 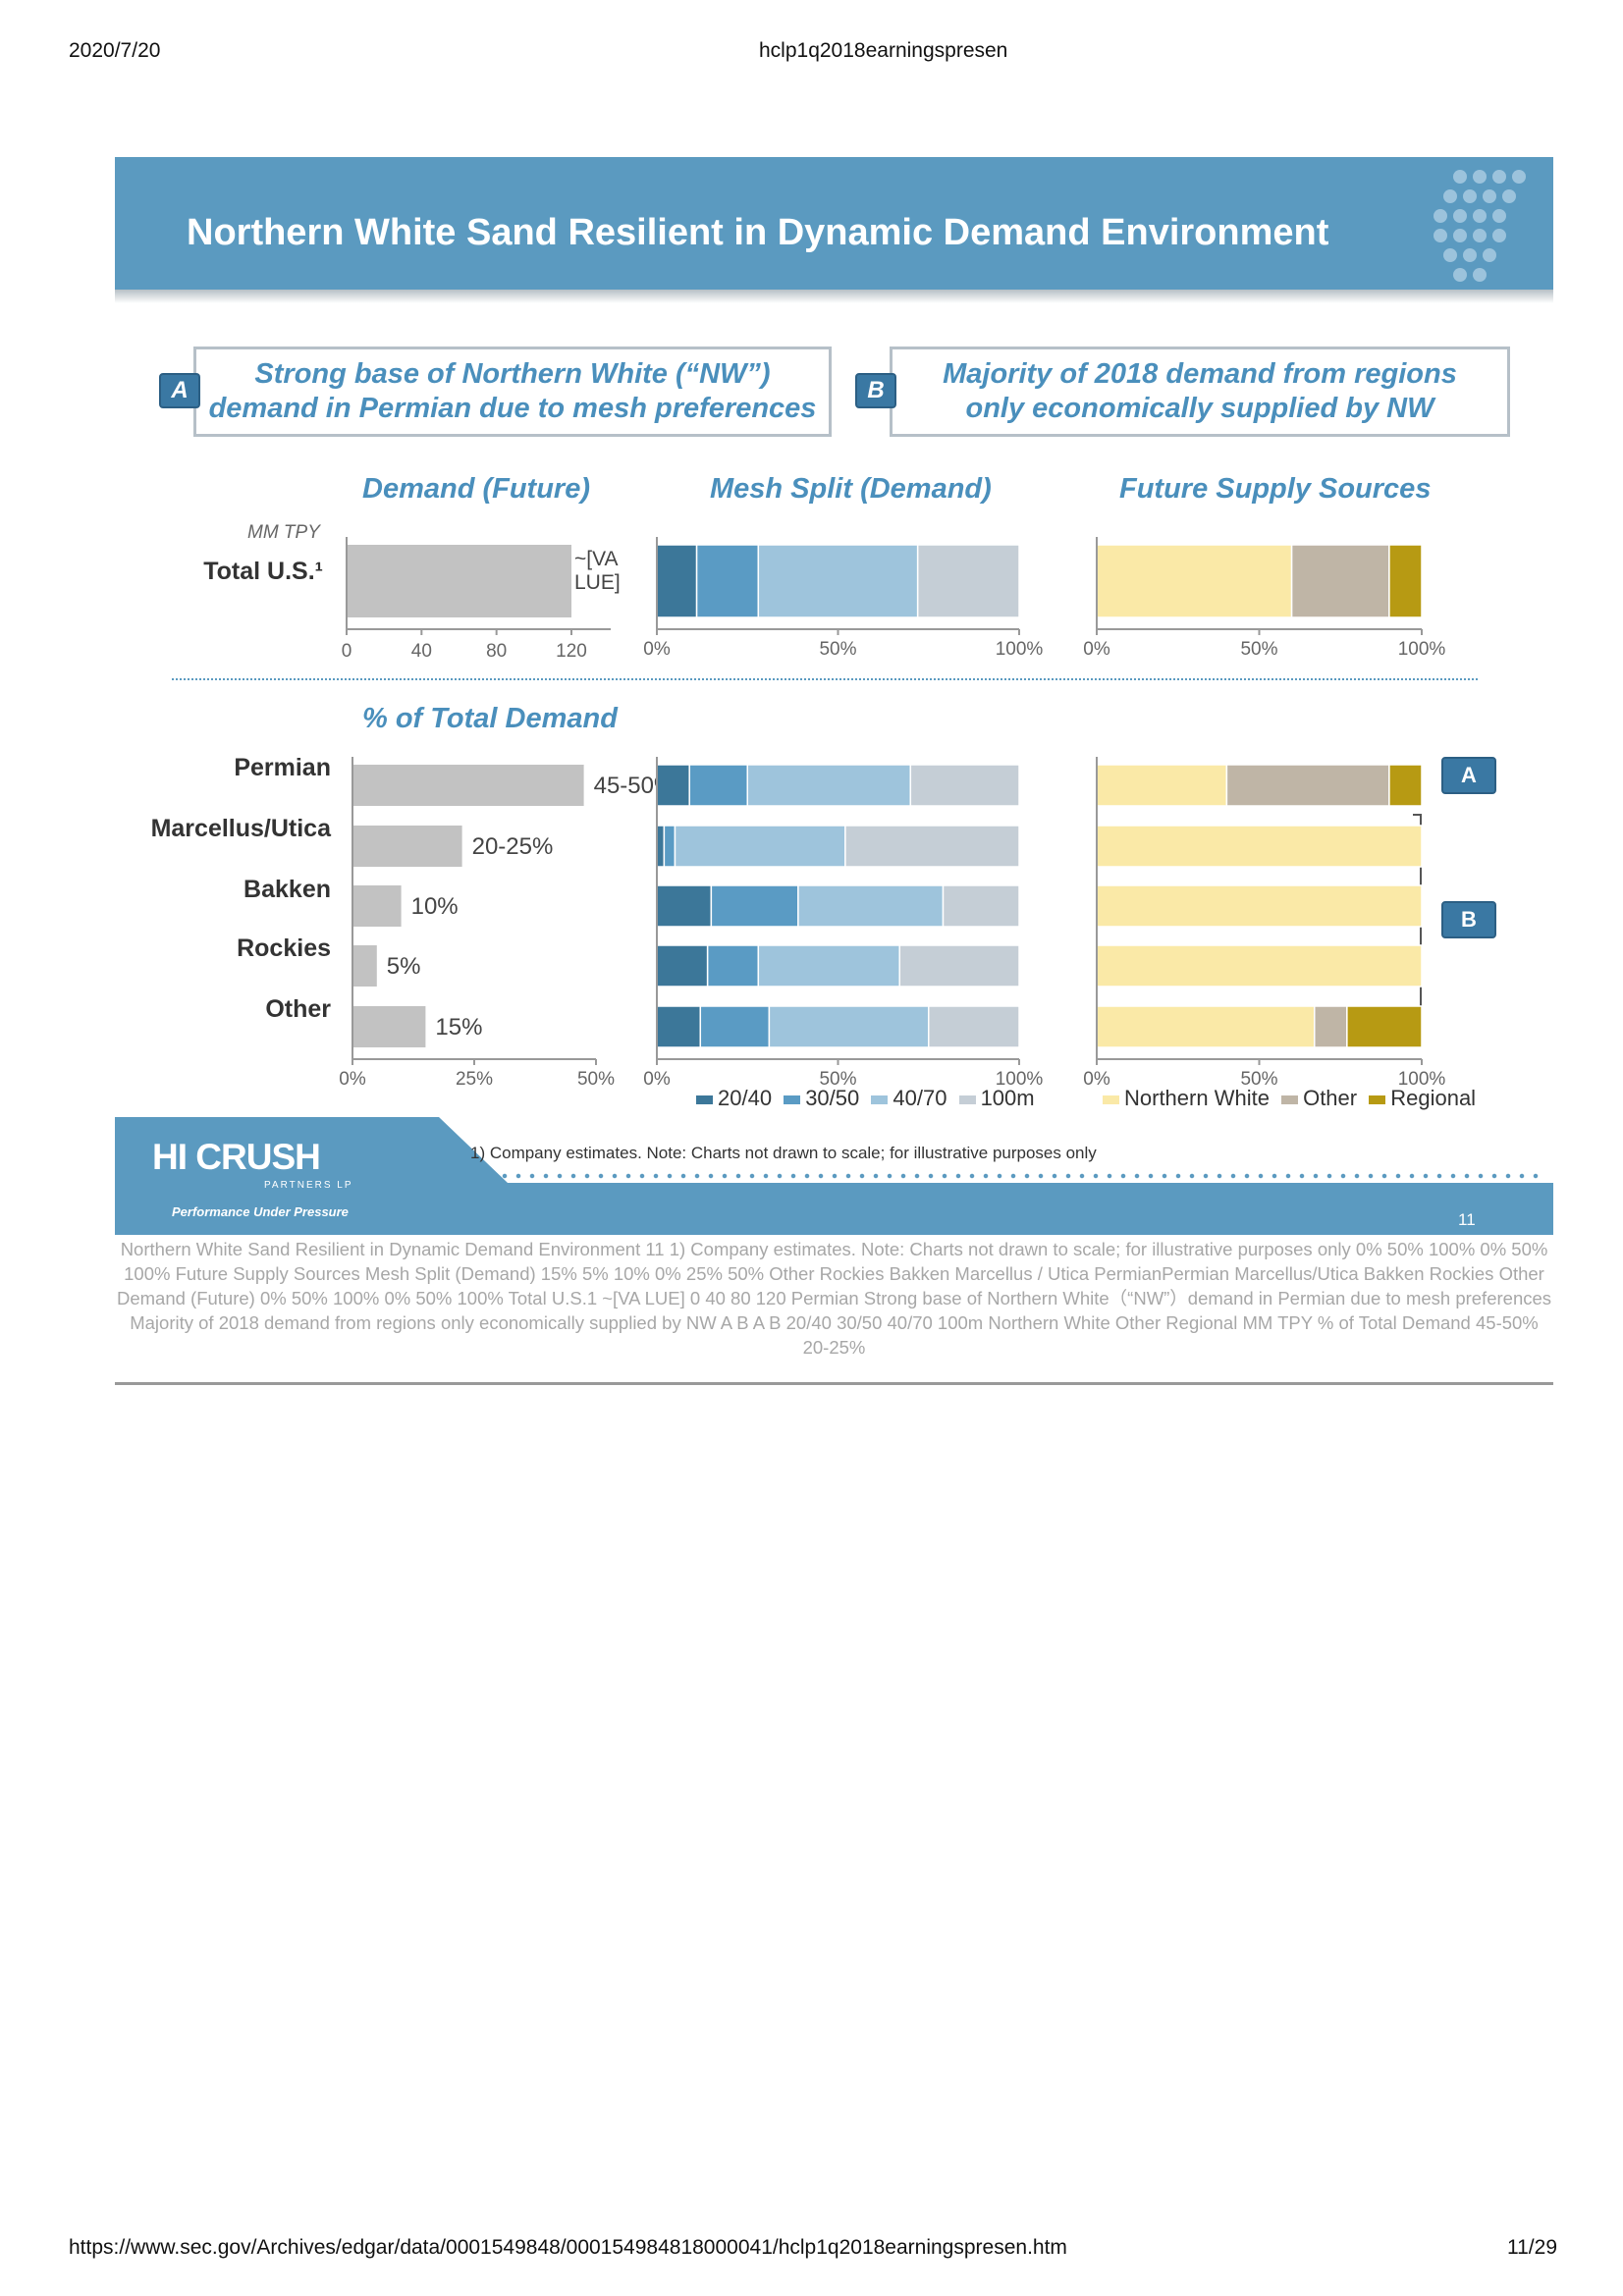 What do you see at coordinates (458, 1028) in the screenshot?
I see `pct-demand-label-other: 15%` at bounding box center [458, 1028].